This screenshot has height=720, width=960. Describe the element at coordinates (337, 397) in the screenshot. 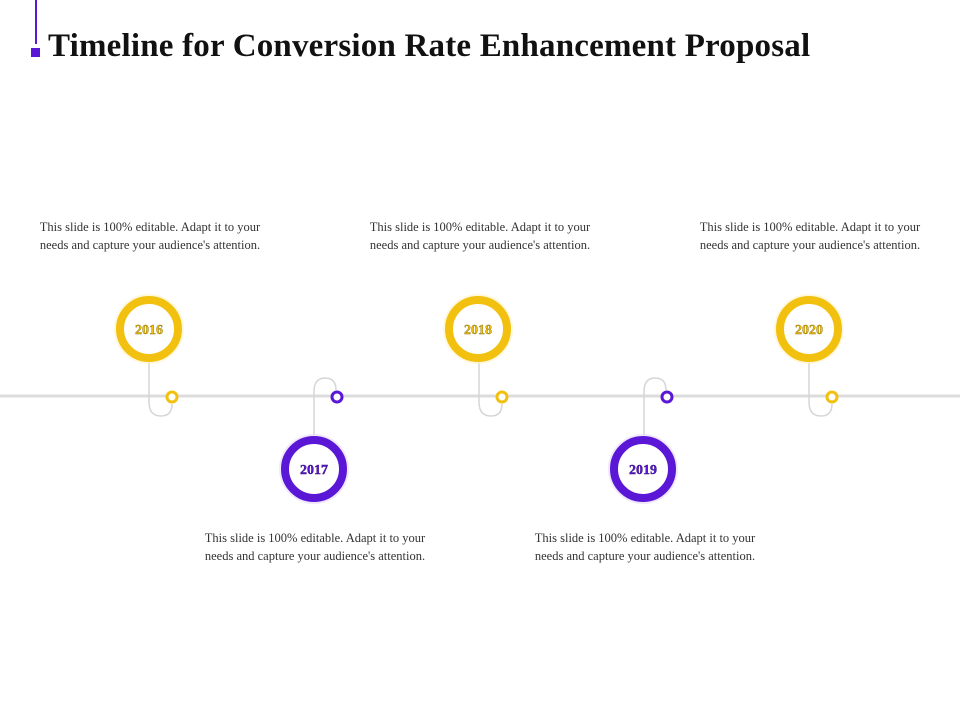

I see `timeline-dot-2017` at that location.